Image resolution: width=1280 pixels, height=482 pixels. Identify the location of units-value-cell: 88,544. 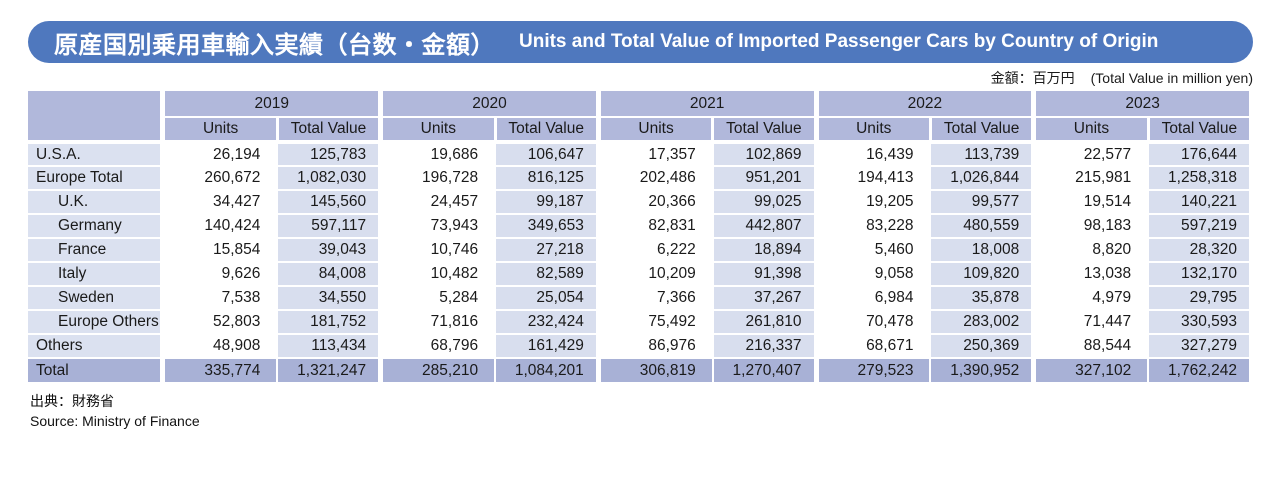
(1091, 346).